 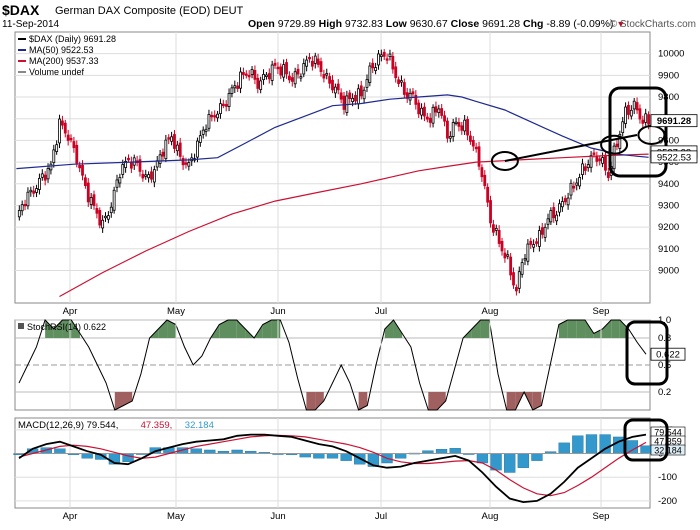 What do you see at coordinates (21, 326) in the screenshot?
I see `stoch-legend-swatch` at bounding box center [21, 326].